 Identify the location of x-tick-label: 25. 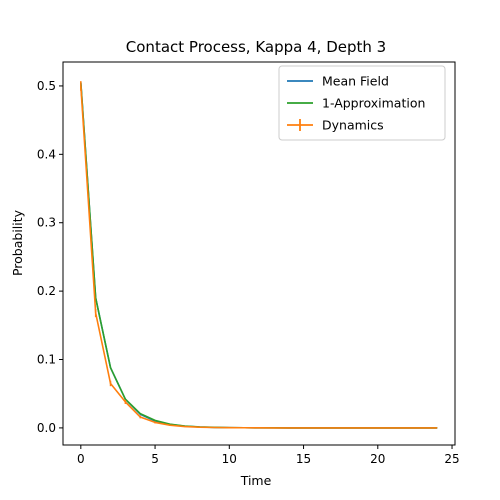
(451, 459).